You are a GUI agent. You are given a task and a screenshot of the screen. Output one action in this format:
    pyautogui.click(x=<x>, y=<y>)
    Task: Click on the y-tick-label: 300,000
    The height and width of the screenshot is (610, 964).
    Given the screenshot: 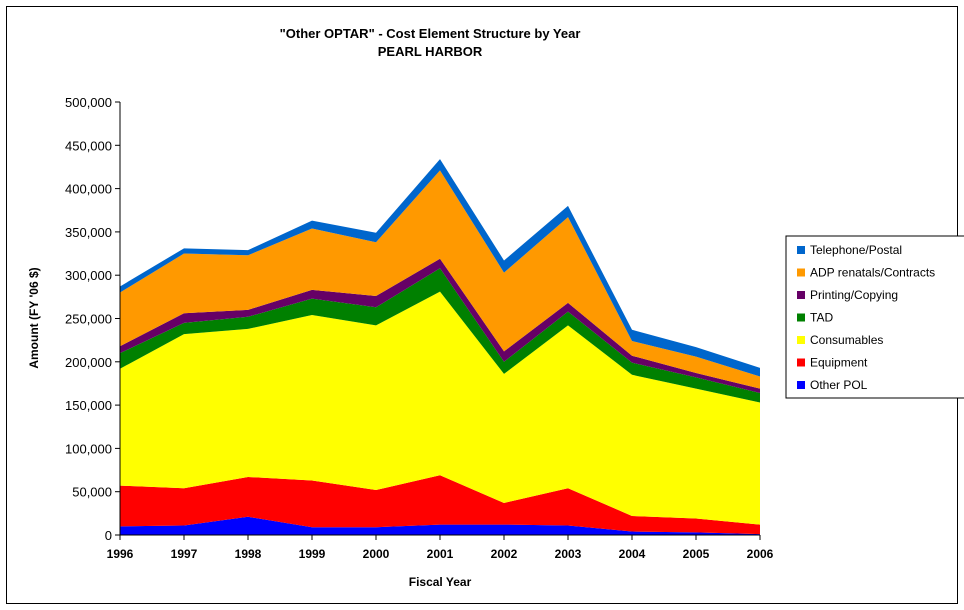 What is the action you would take?
    pyautogui.click(x=88, y=275)
    